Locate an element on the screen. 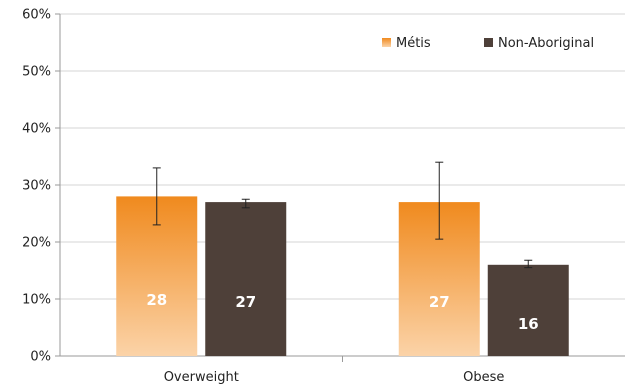 The width and height of the screenshot is (634, 388). y-tick-label: 30% is located at coordinates (36, 186).